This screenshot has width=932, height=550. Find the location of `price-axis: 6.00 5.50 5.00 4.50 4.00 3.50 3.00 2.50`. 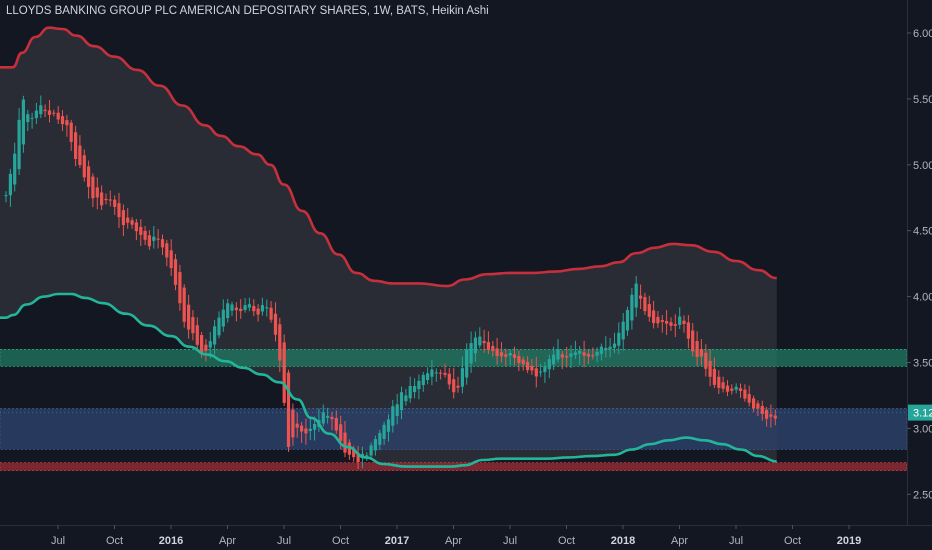

price-axis: 6.00 5.50 5.00 4.50 4.00 3.50 3.00 2.50 is located at coordinates (919, 264).